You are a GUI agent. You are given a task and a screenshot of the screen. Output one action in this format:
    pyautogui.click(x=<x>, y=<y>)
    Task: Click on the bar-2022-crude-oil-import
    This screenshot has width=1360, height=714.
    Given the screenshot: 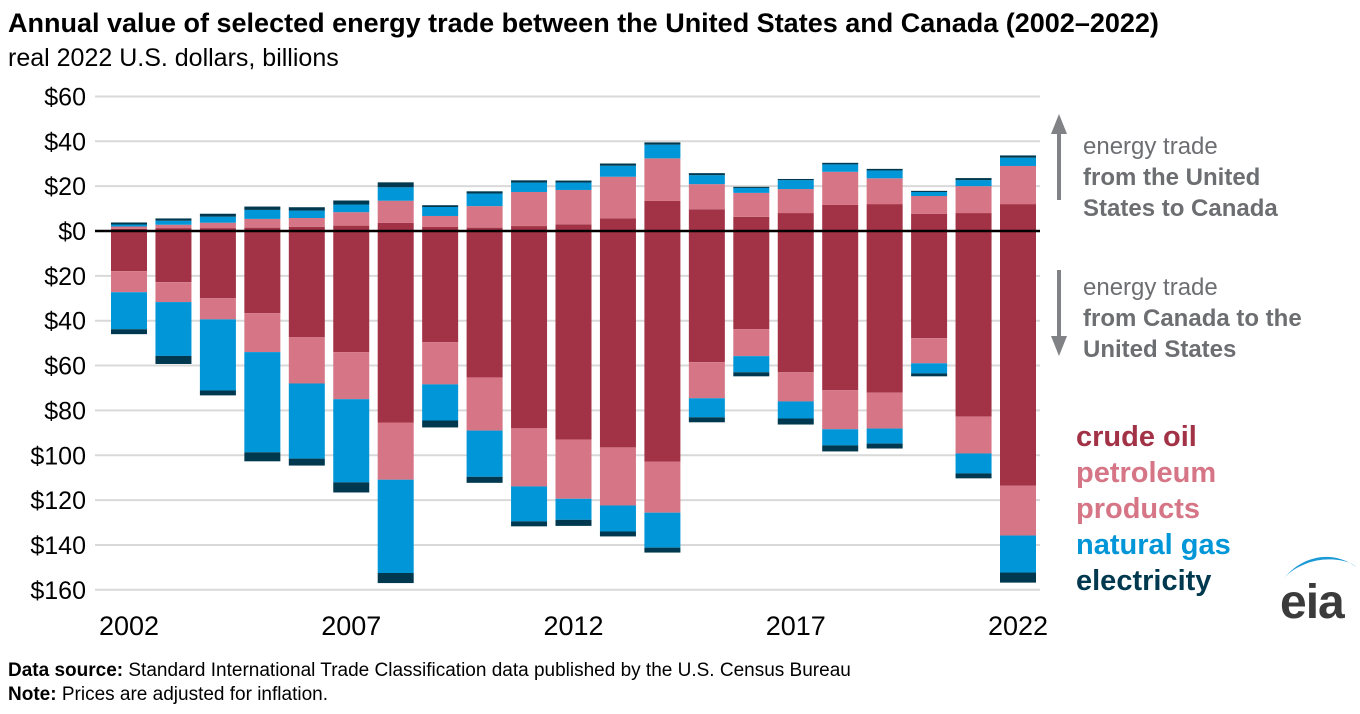 What is the action you would take?
    pyautogui.click(x=1018, y=358)
    